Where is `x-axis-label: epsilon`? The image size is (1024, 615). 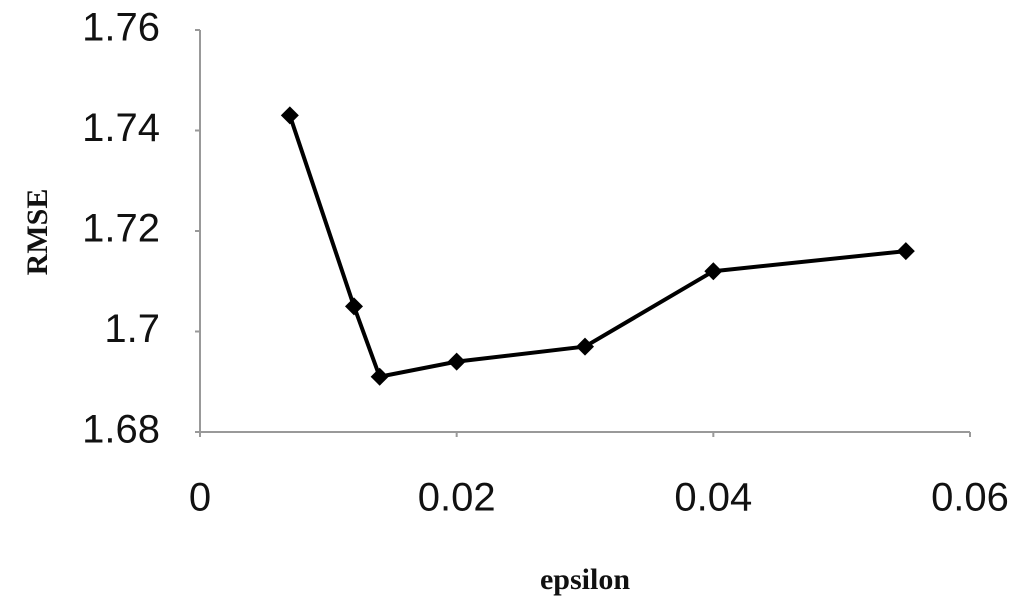
x-axis-label: epsilon is located at coordinates (585, 579).